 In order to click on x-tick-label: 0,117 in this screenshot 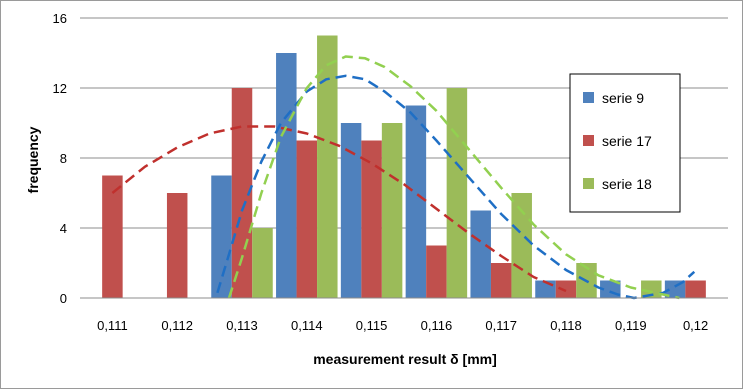, I will do `click(501, 325)`.